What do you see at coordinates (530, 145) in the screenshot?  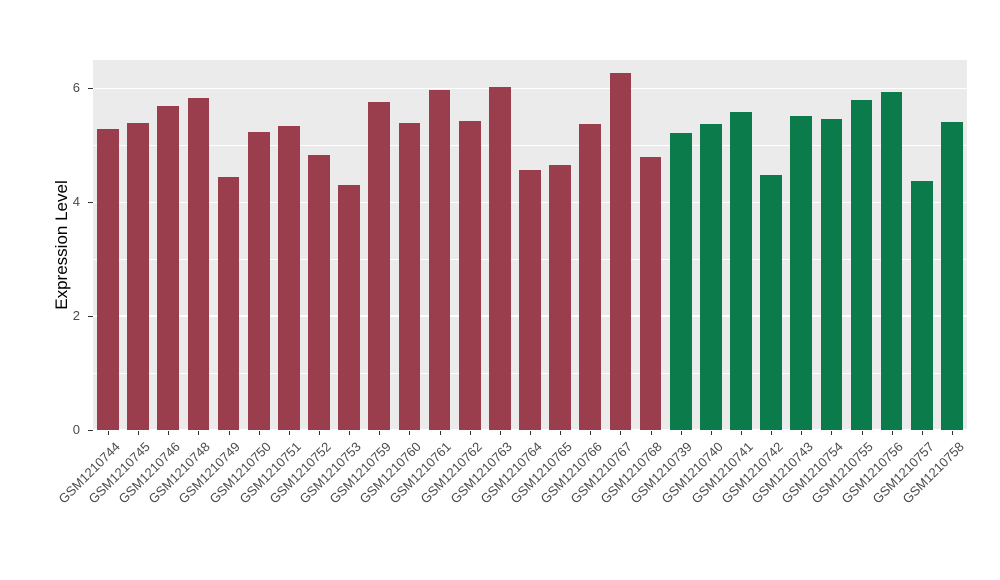 I see `minor-gridline` at bounding box center [530, 145].